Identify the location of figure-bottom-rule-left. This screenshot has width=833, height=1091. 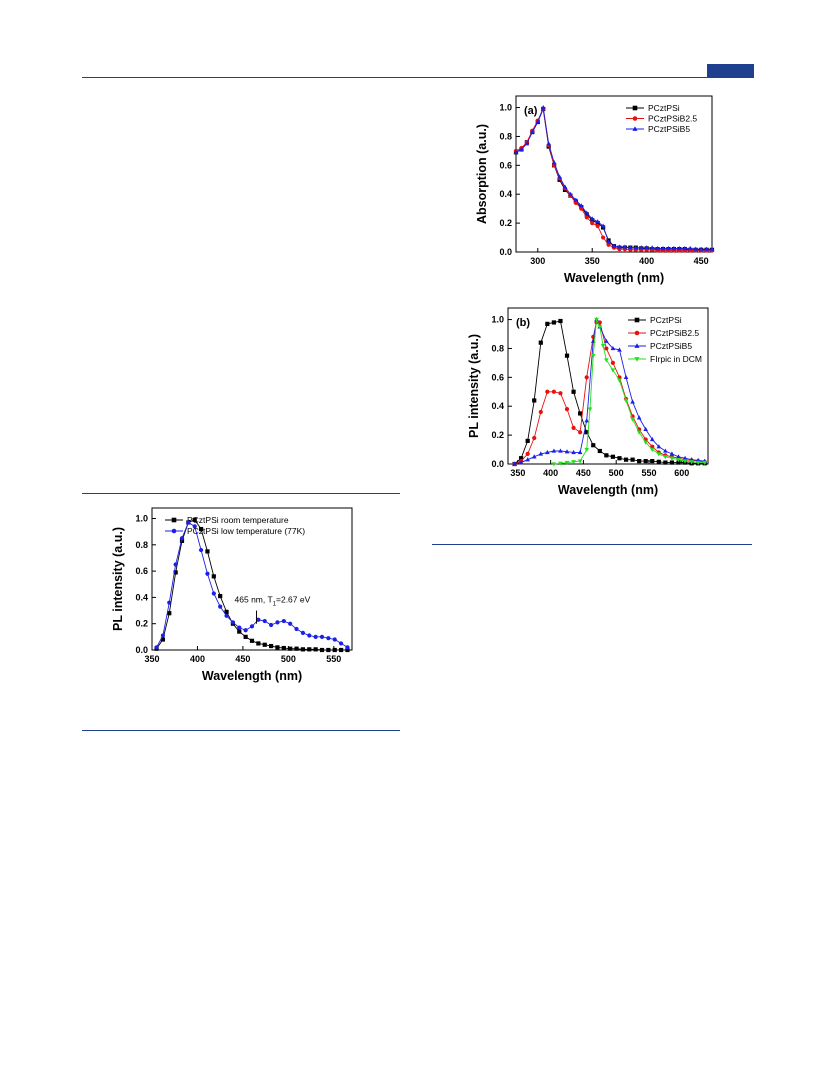
(241, 730).